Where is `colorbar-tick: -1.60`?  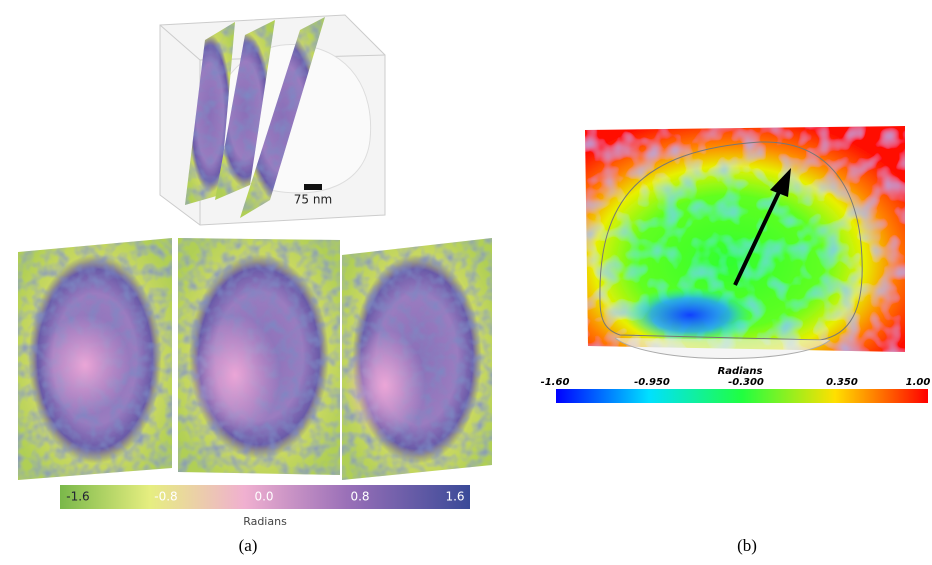 colorbar-tick: -1.60 is located at coordinates (555, 382).